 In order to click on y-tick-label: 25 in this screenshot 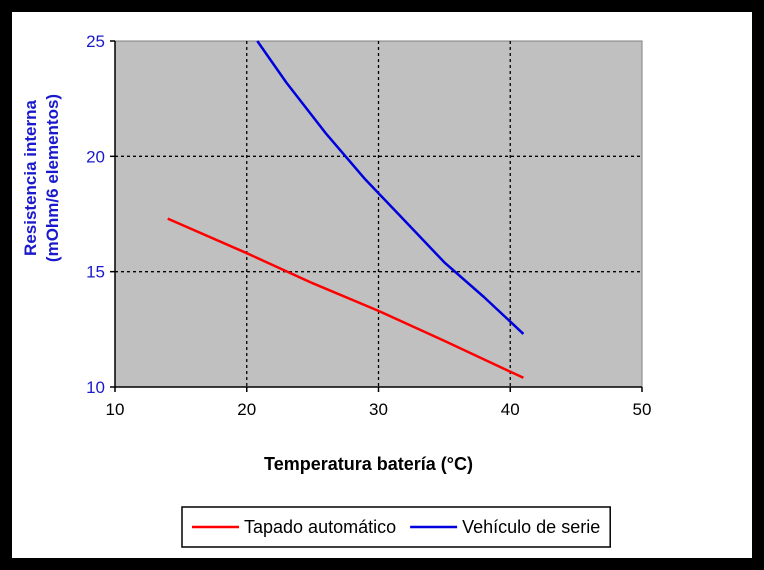, I will do `click(95, 41)`.